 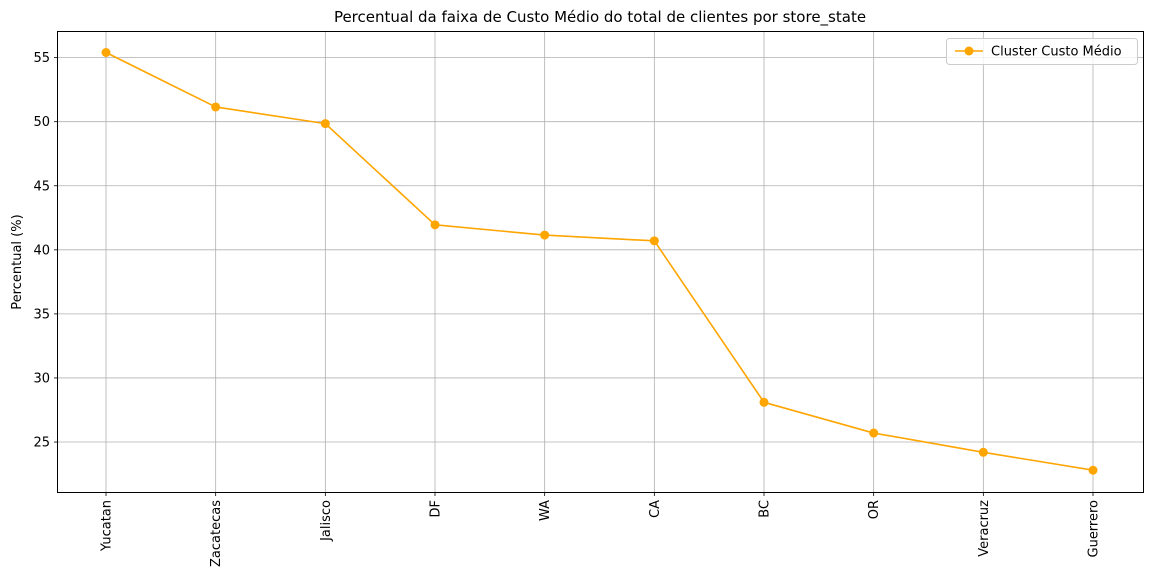 What do you see at coordinates (545, 510) in the screenshot?
I see `x-tick-label: WA` at bounding box center [545, 510].